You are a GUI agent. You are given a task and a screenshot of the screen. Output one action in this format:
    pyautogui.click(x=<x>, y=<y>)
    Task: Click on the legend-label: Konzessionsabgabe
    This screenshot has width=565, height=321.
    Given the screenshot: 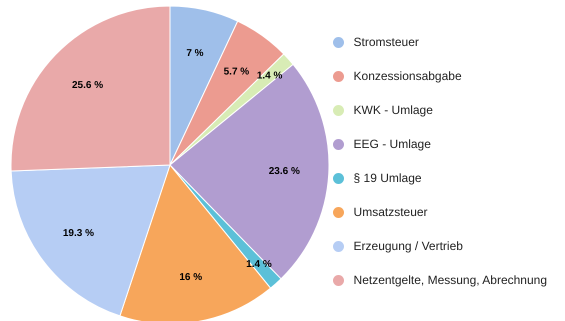 What is the action you would take?
    pyautogui.click(x=408, y=75)
    